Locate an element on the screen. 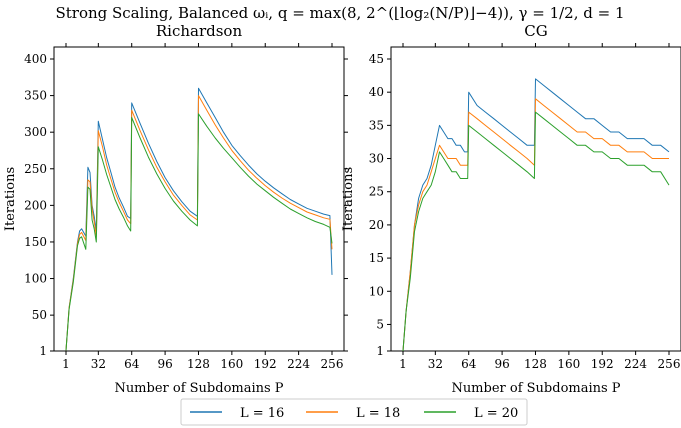 Image resolution: width=681 pixels, height=428 pixels. richardson-xtick-label: 192 is located at coordinates (265, 364).